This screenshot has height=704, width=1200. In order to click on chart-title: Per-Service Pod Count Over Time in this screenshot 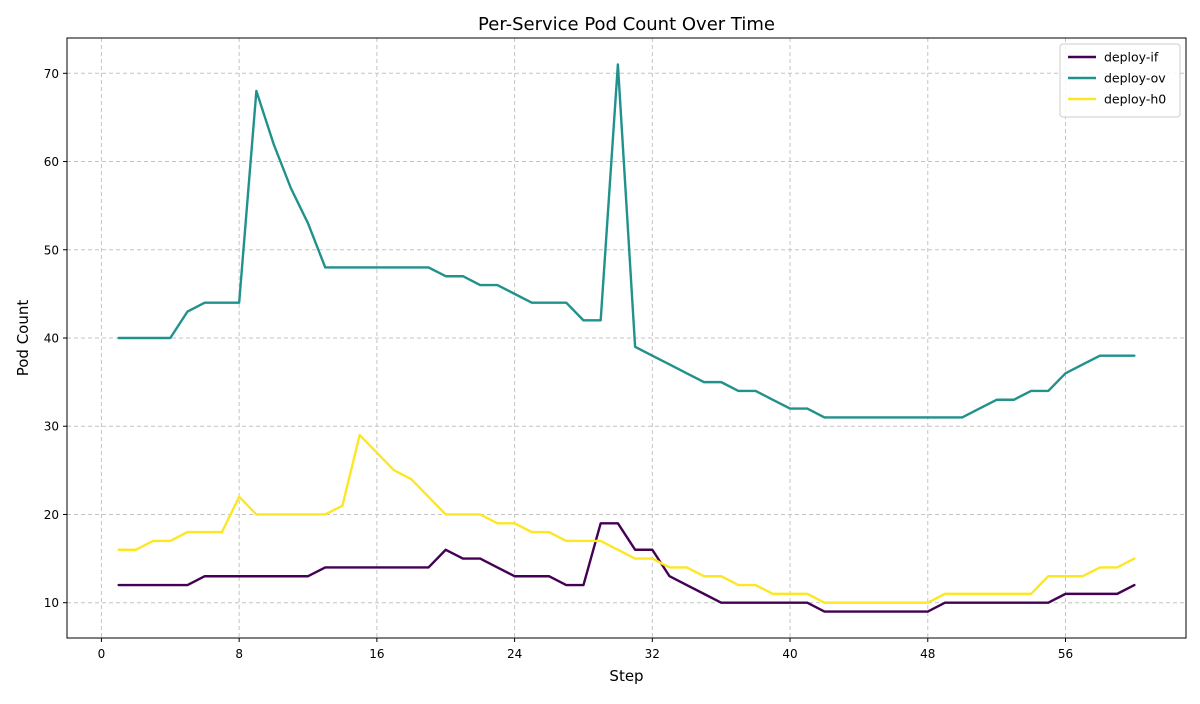, I will do `click(626, 24)`.